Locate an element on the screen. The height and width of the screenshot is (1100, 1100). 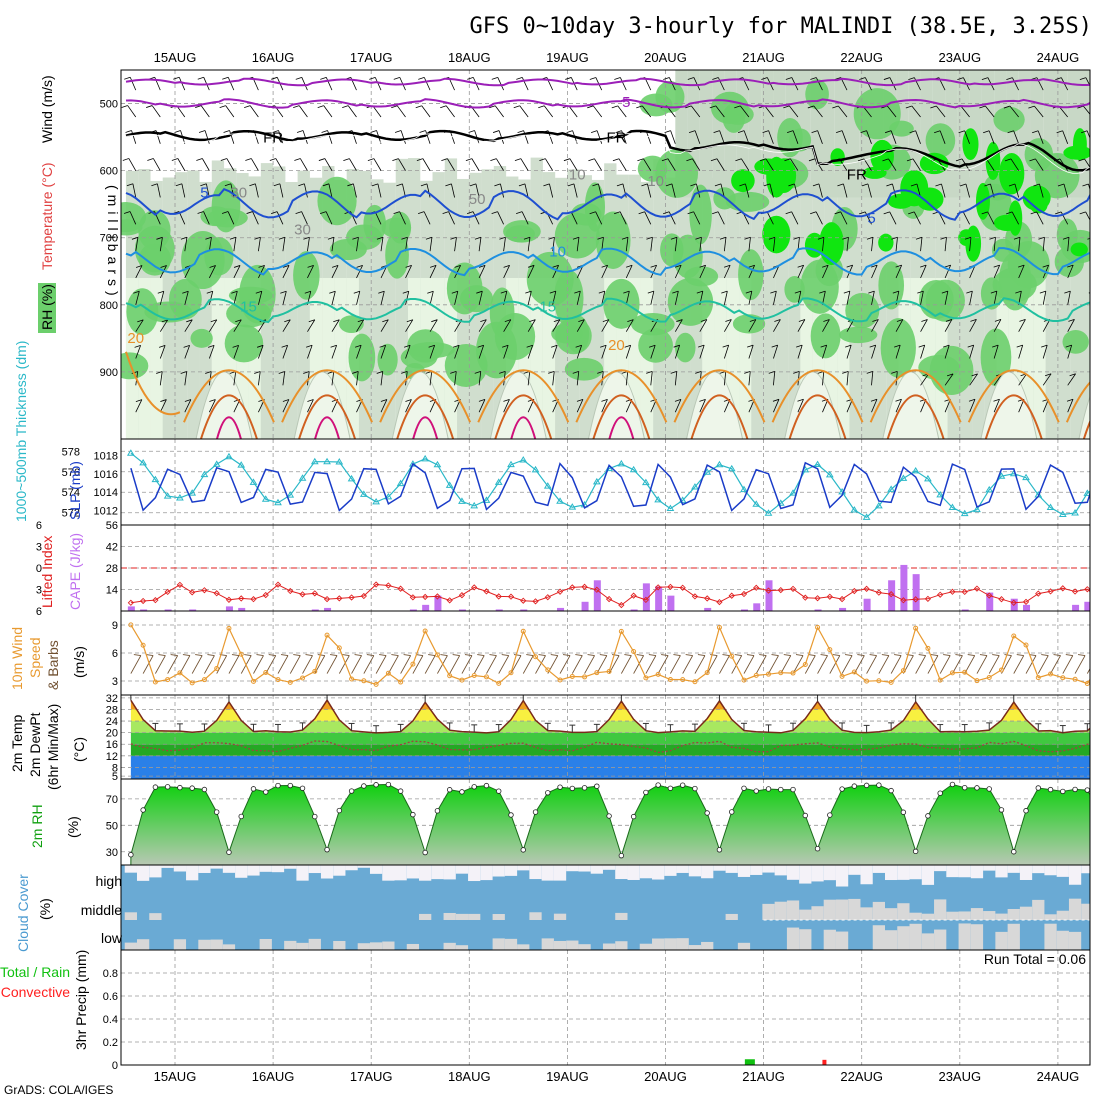
contour-freezing is located at coordinates (607, 150).